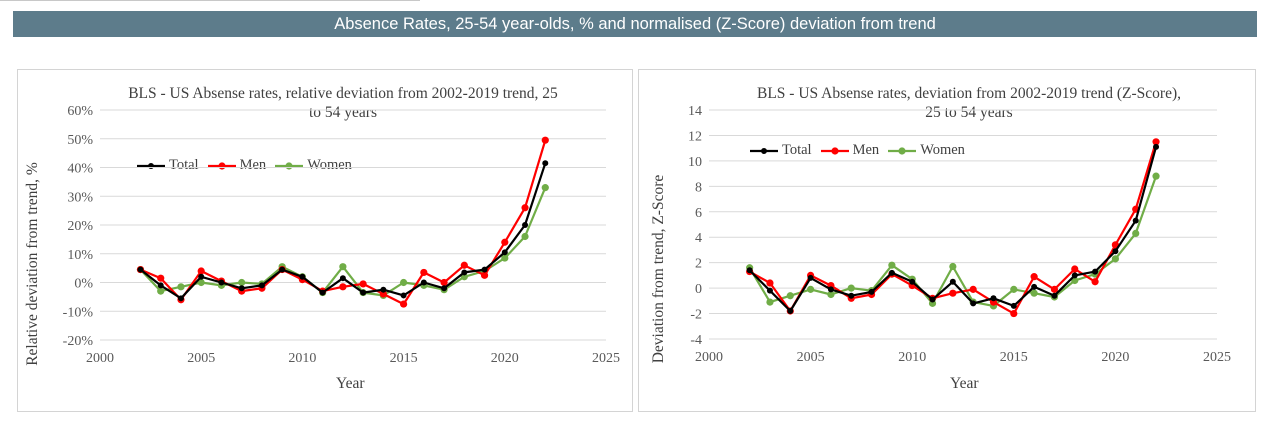 The width and height of the screenshot is (1272, 425). I want to click on chart-title-line-2: to 54 years, so click(342, 112).